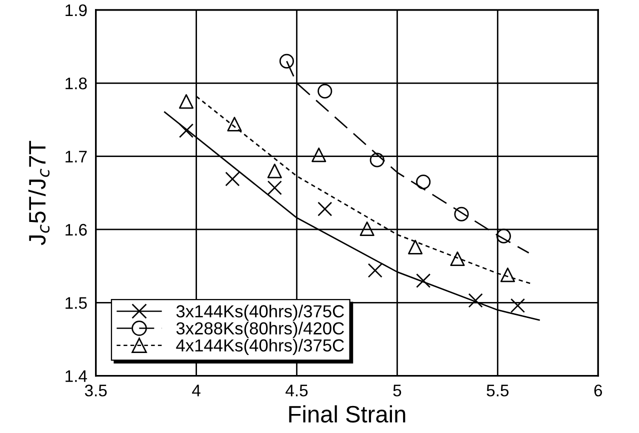  Describe the element at coordinates (39, 193) in the screenshot. I see `y-axis-title: J$_{c}$5T/J$_{c}$7T` at that location.